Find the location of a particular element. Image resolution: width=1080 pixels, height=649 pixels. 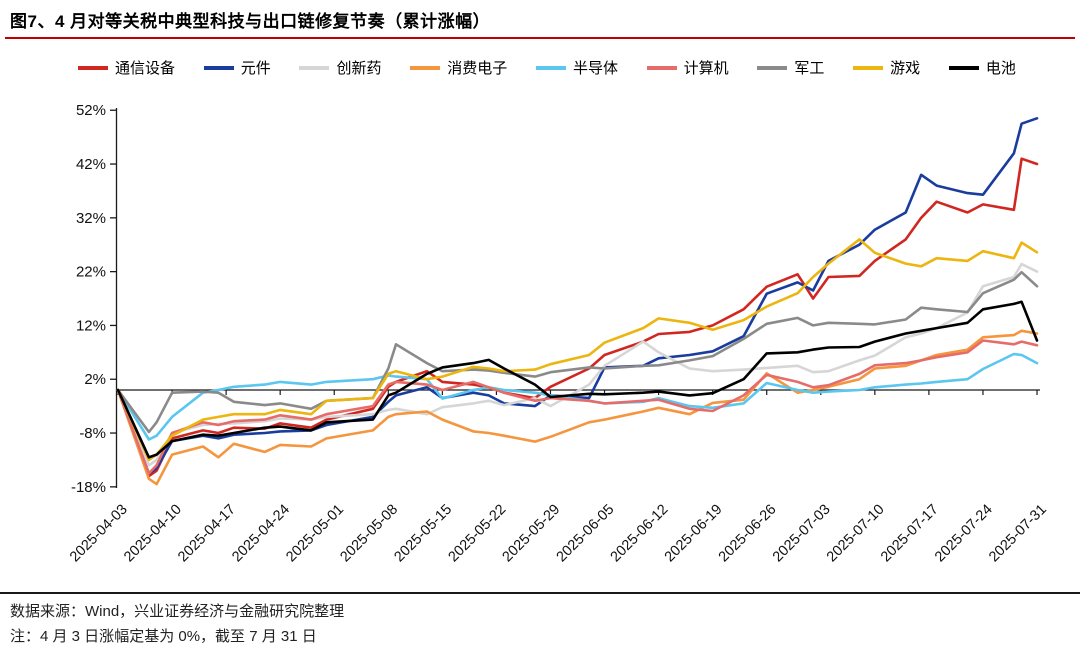

x-tick-label: 2025-07-24 is located at coordinates (964, 534).